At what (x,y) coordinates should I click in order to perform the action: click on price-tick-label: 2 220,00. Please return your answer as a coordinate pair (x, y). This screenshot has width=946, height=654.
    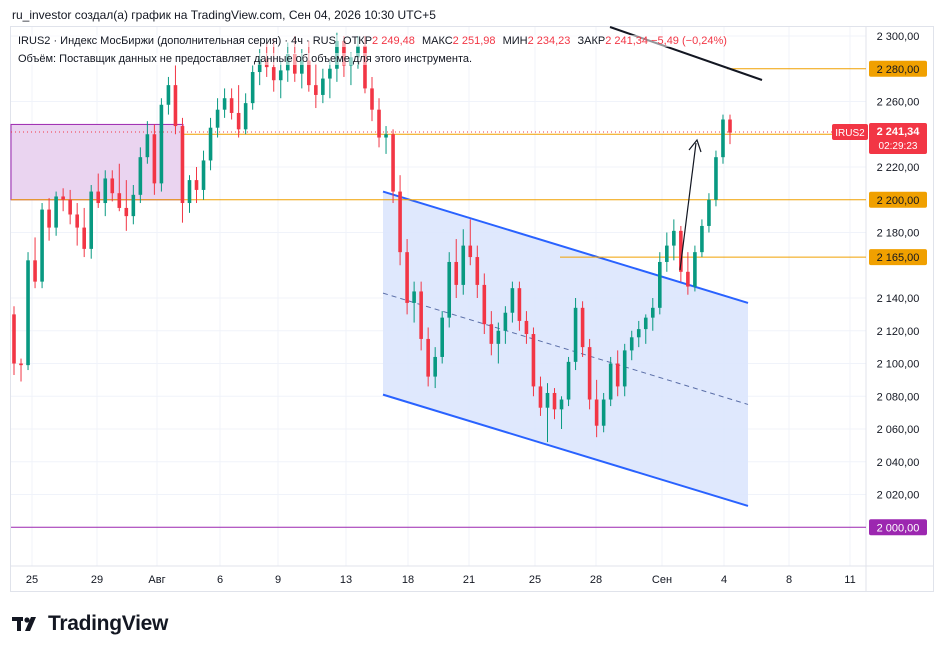
    Looking at the image, I should click on (898, 168).